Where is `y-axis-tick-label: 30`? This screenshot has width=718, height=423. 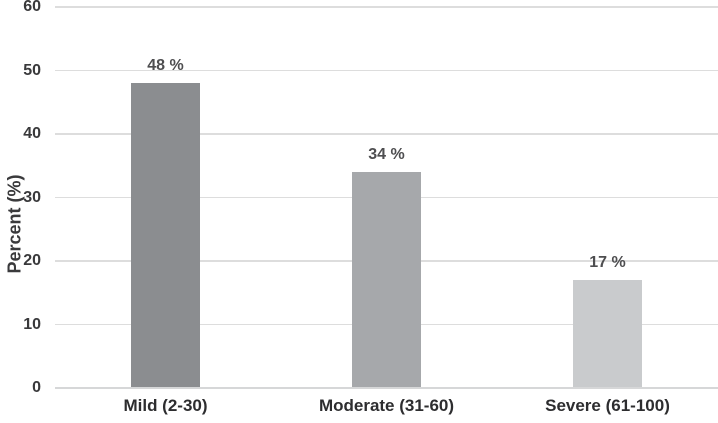
y-axis-tick-label: 30 is located at coordinates (32, 197).